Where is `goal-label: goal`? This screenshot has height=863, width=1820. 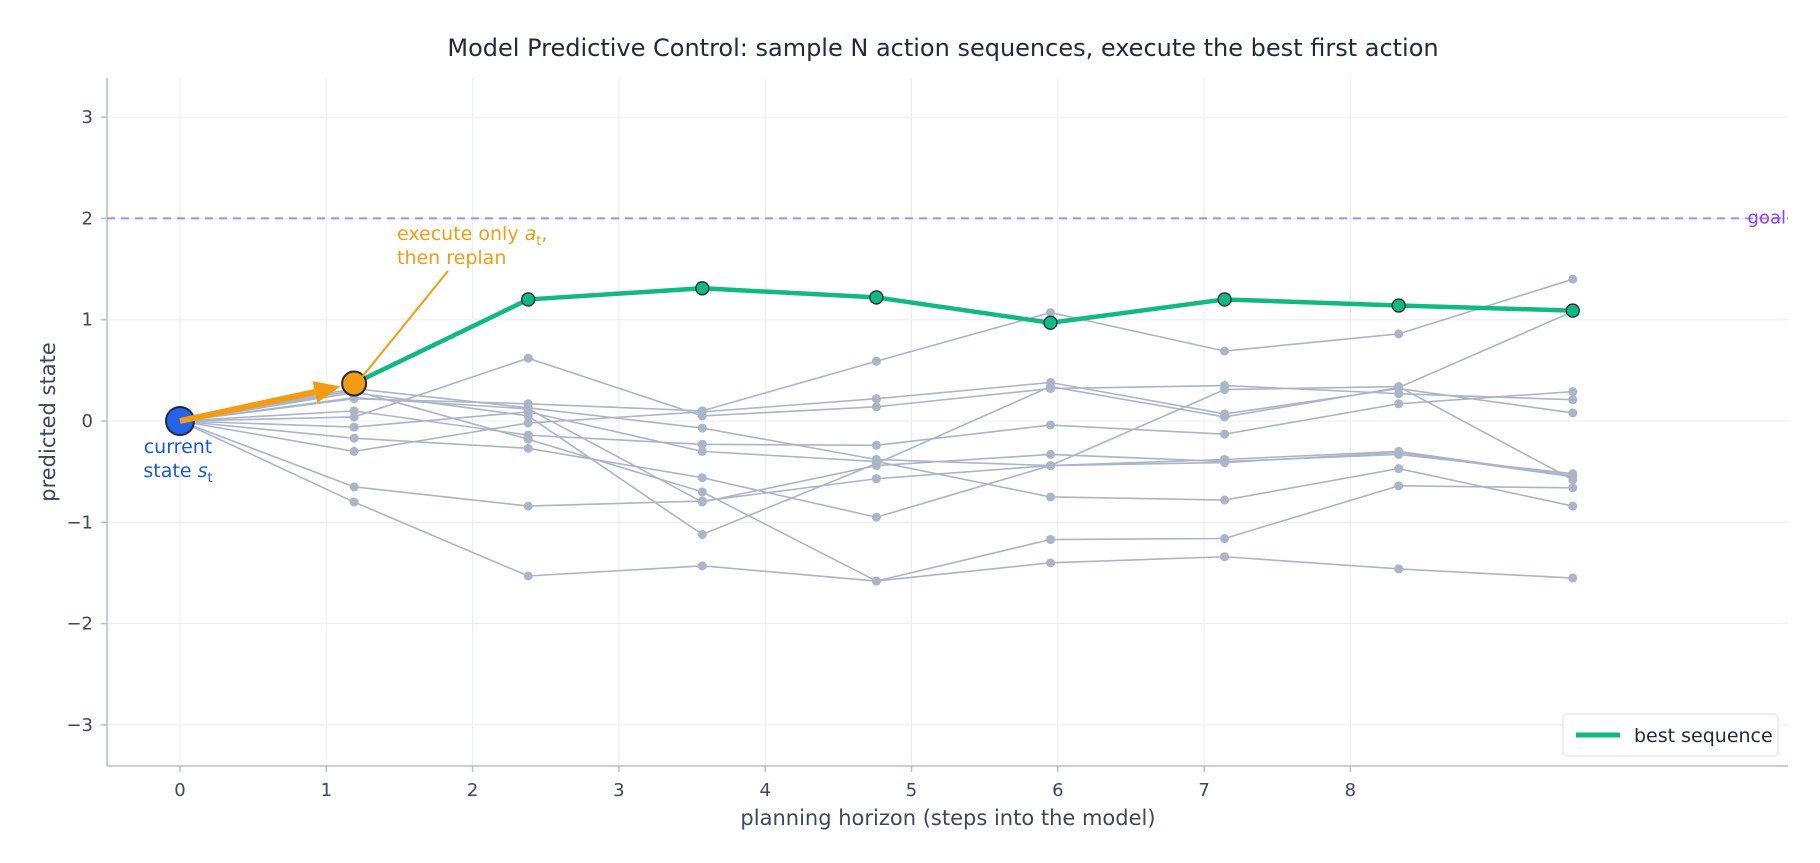
goal-label: goal is located at coordinates (1767, 217).